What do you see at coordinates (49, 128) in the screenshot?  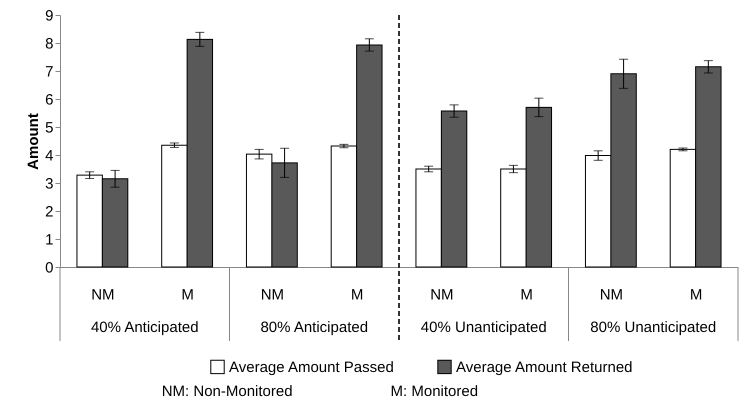 I see `y-tick-label: 5` at bounding box center [49, 128].